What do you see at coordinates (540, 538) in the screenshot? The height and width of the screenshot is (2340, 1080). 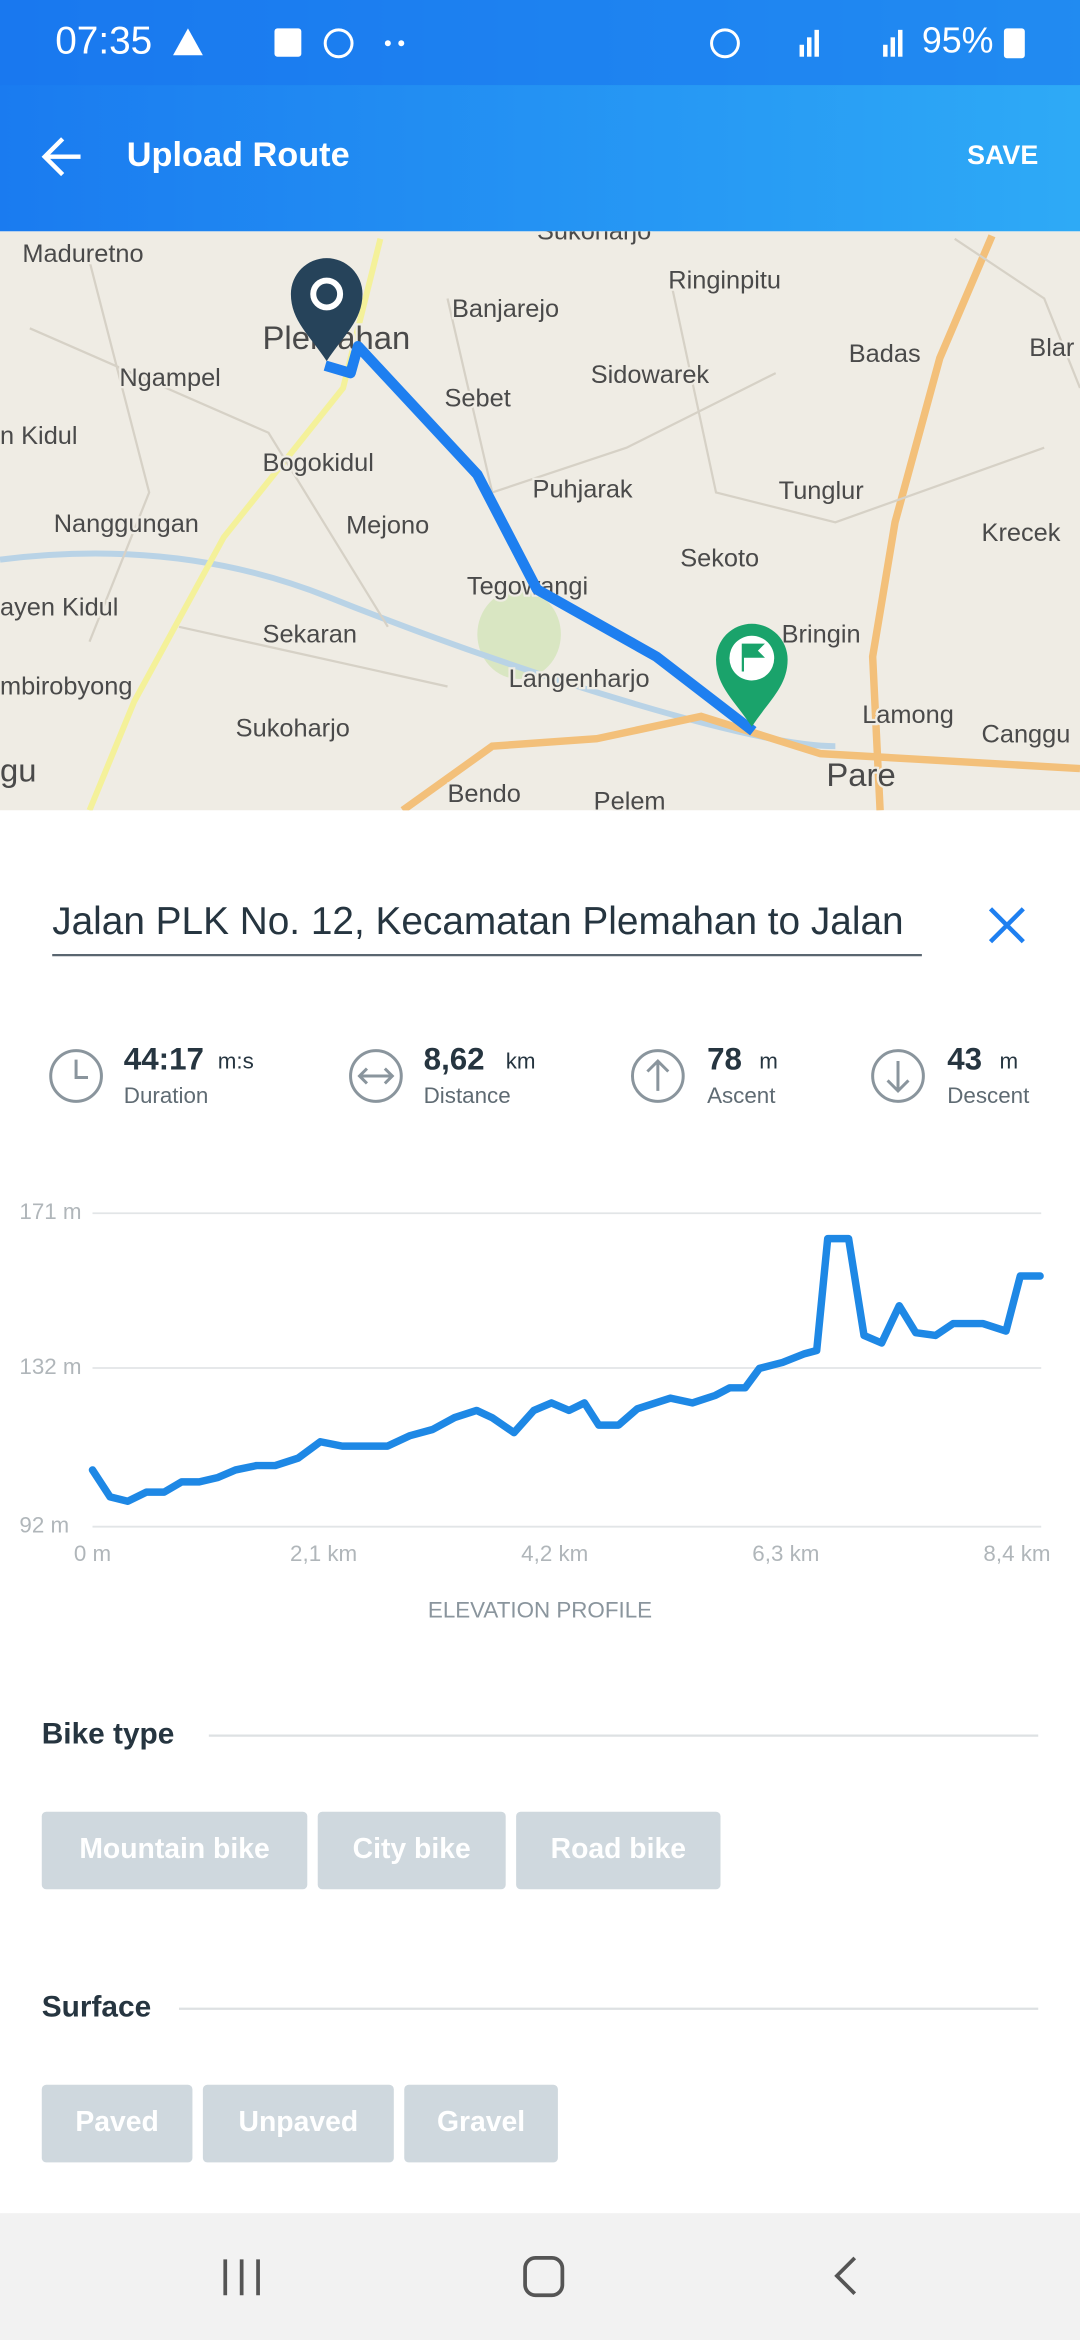 I see `route-line` at bounding box center [540, 538].